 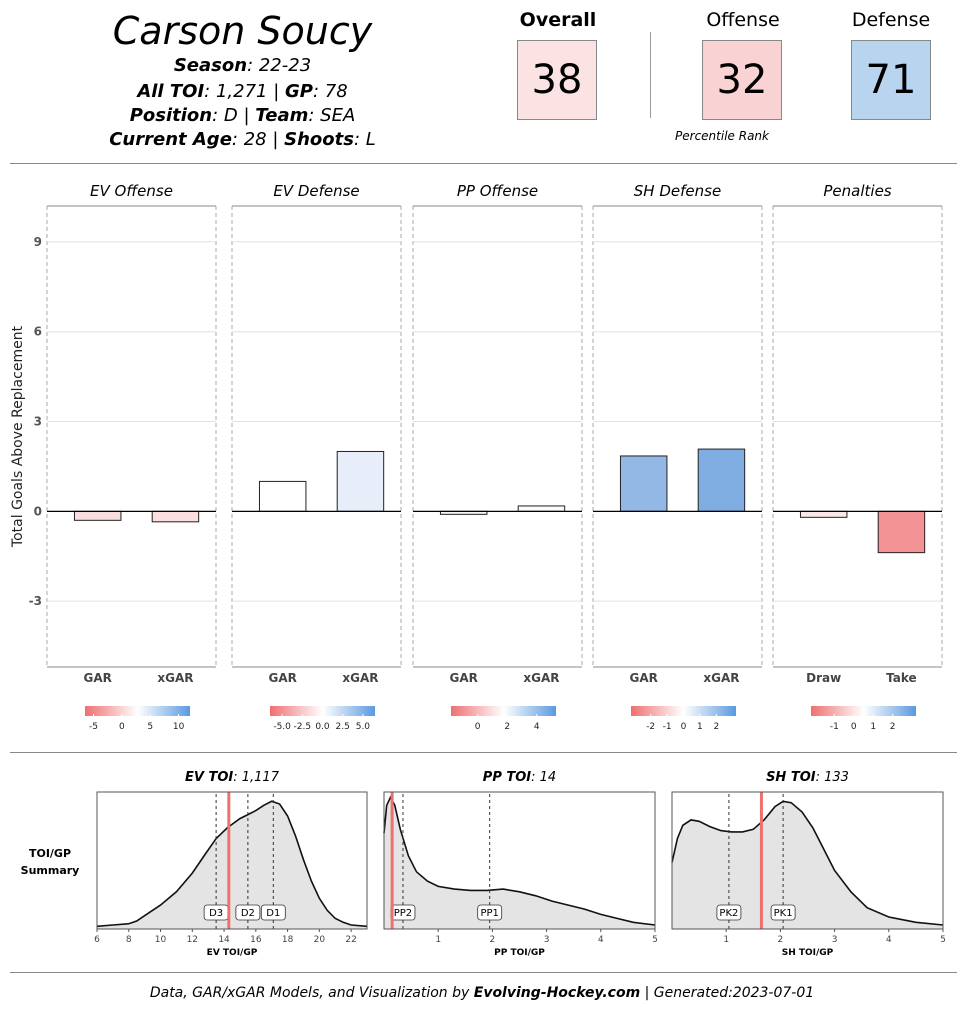 What do you see at coordinates (537, 727) in the screenshot?
I see `legend-tick-label: 4` at bounding box center [537, 727].